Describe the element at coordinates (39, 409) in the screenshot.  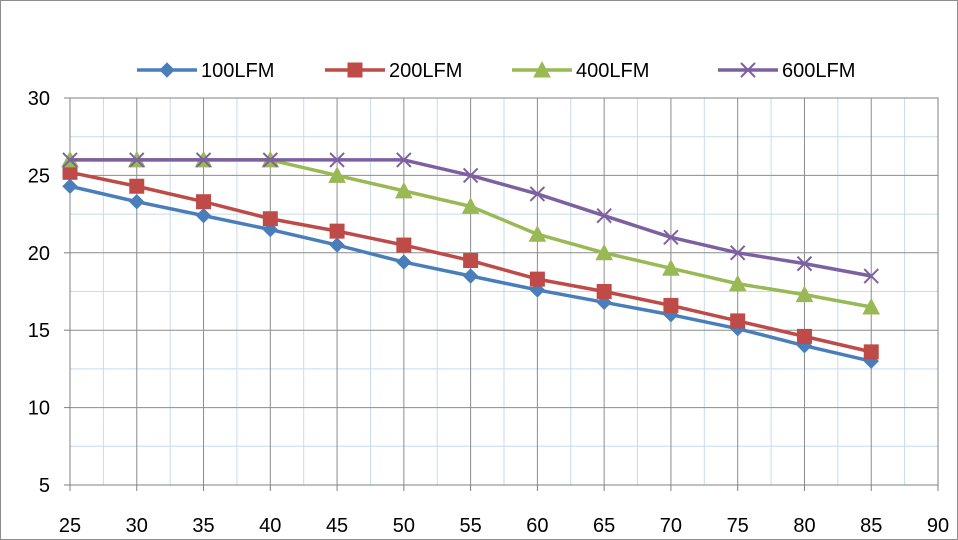
I see `y-tick-label: 10` at that location.